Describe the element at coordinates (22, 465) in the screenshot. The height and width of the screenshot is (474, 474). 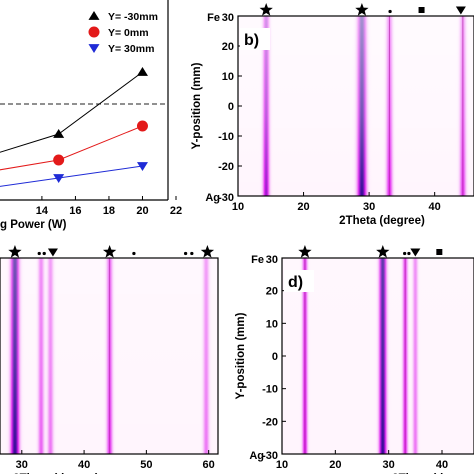
I see `x-tick-label-0: 30` at that location.